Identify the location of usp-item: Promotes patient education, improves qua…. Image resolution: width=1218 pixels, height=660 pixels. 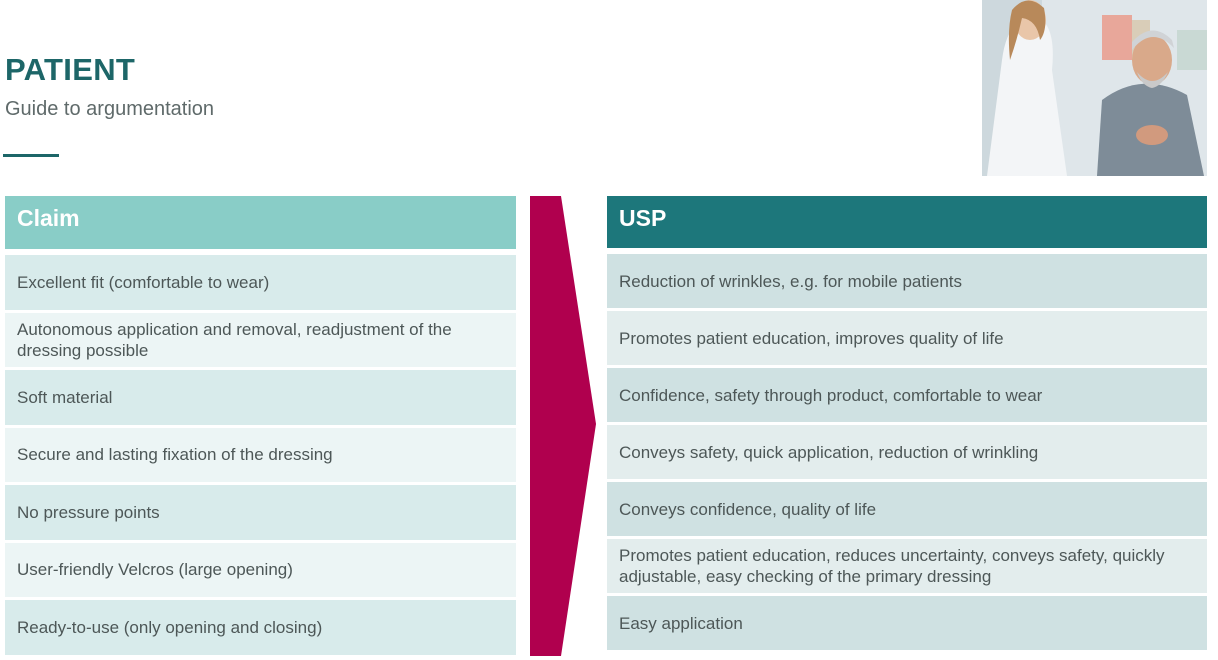
(907, 338).